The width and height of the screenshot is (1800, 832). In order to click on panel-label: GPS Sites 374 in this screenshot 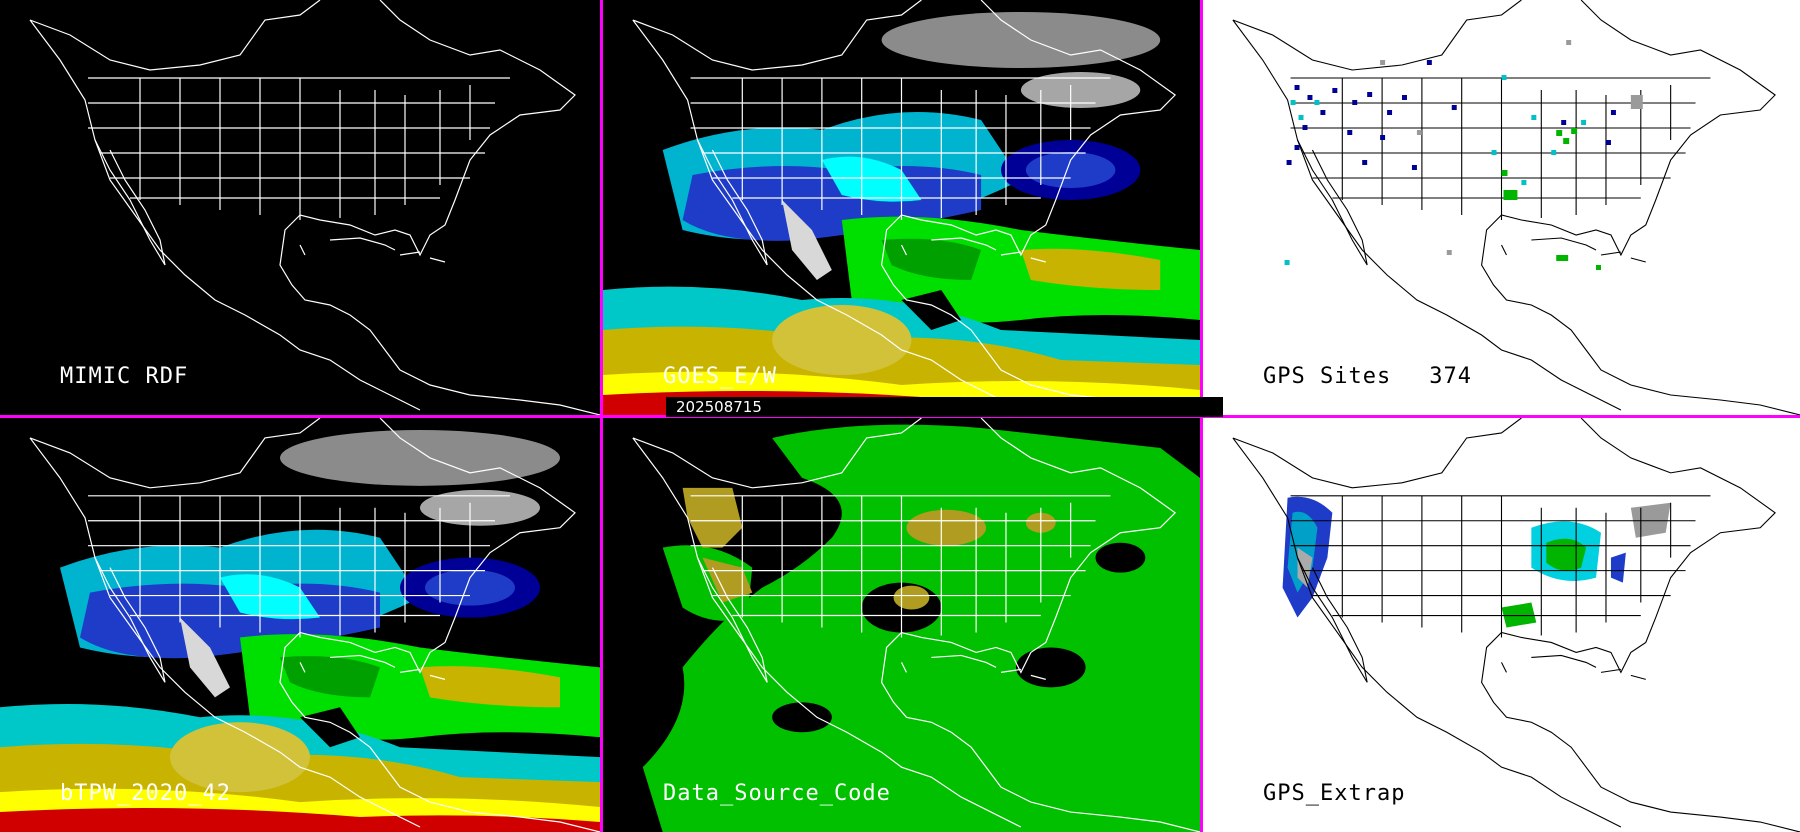, I will do `click(1367, 376)`.